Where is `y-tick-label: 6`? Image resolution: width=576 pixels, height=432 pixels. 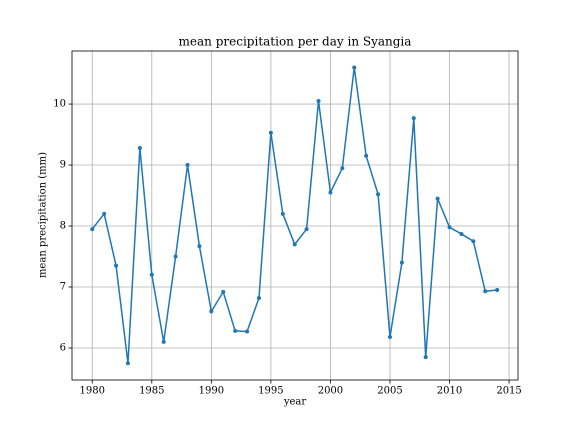 y-tick-label: 6 is located at coordinates (63, 347).